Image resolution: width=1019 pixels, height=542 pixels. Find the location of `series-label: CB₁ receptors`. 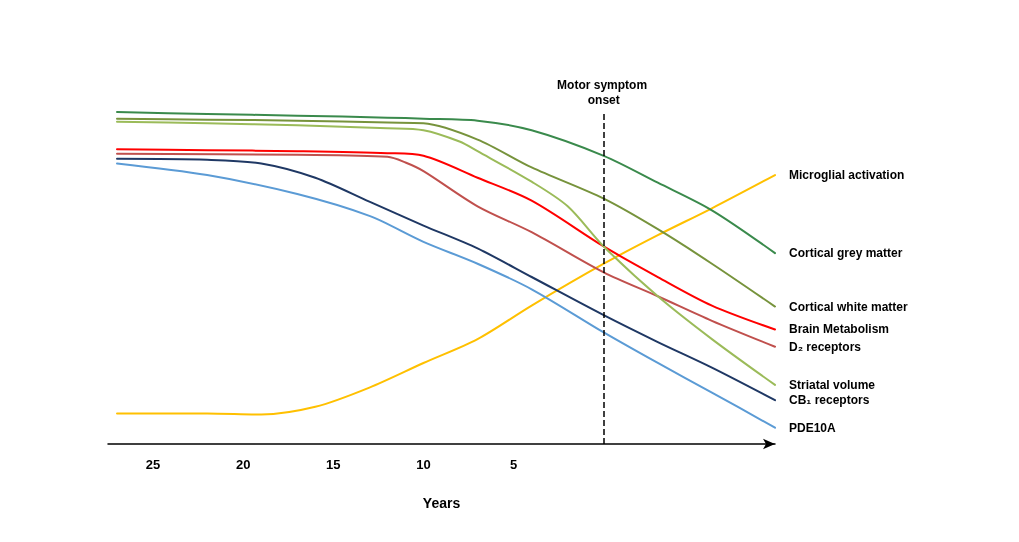

series-label: CB₁ receptors is located at coordinates (829, 400).